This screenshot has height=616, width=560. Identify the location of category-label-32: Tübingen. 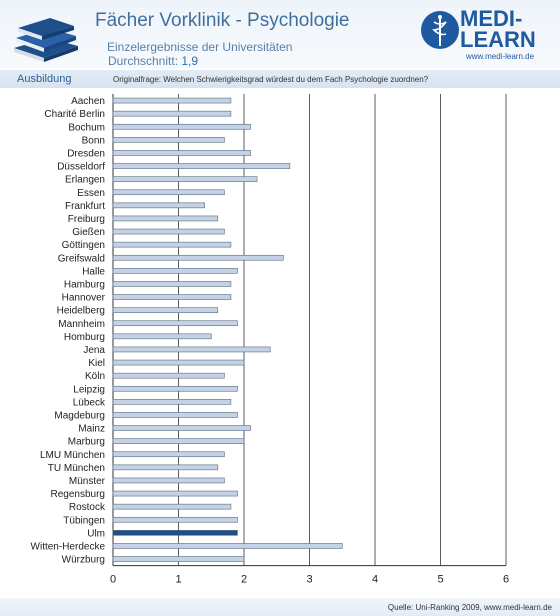
(84, 520).